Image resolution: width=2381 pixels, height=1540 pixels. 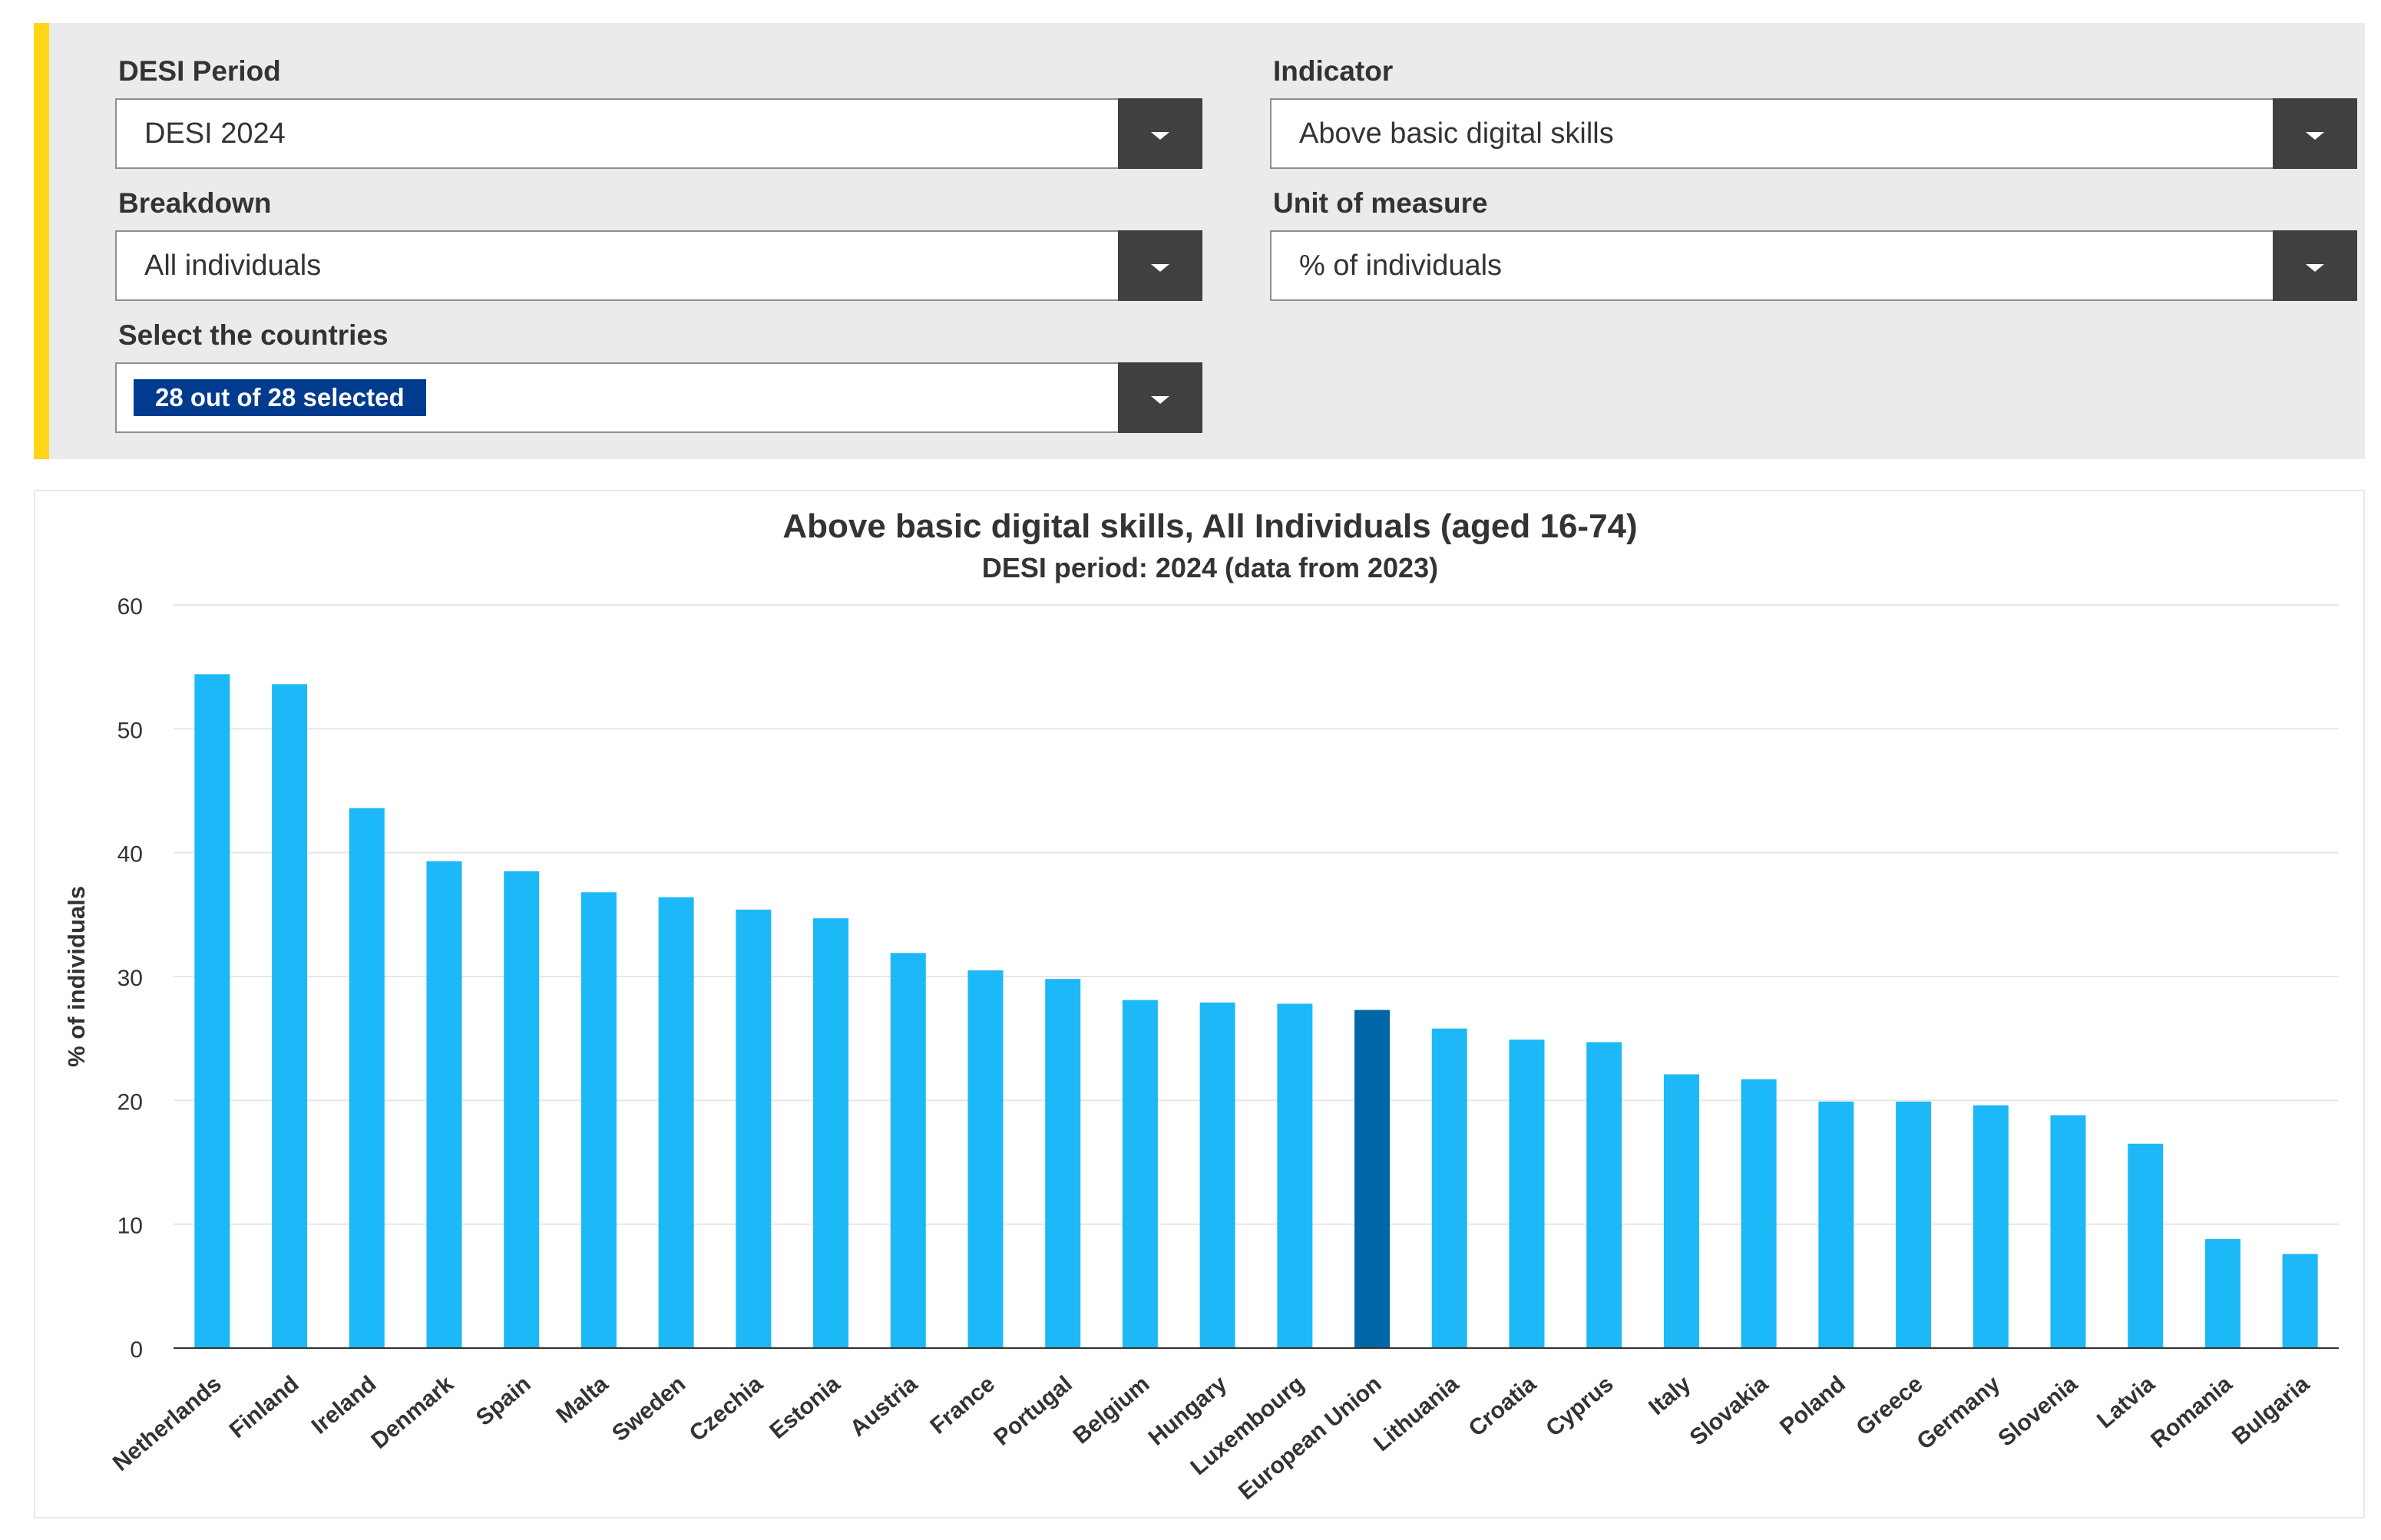 What do you see at coordinates (1889, 1406) in the screenshot?
I see `x-tick-label: Greece` at bounding box center [1889, 1406].